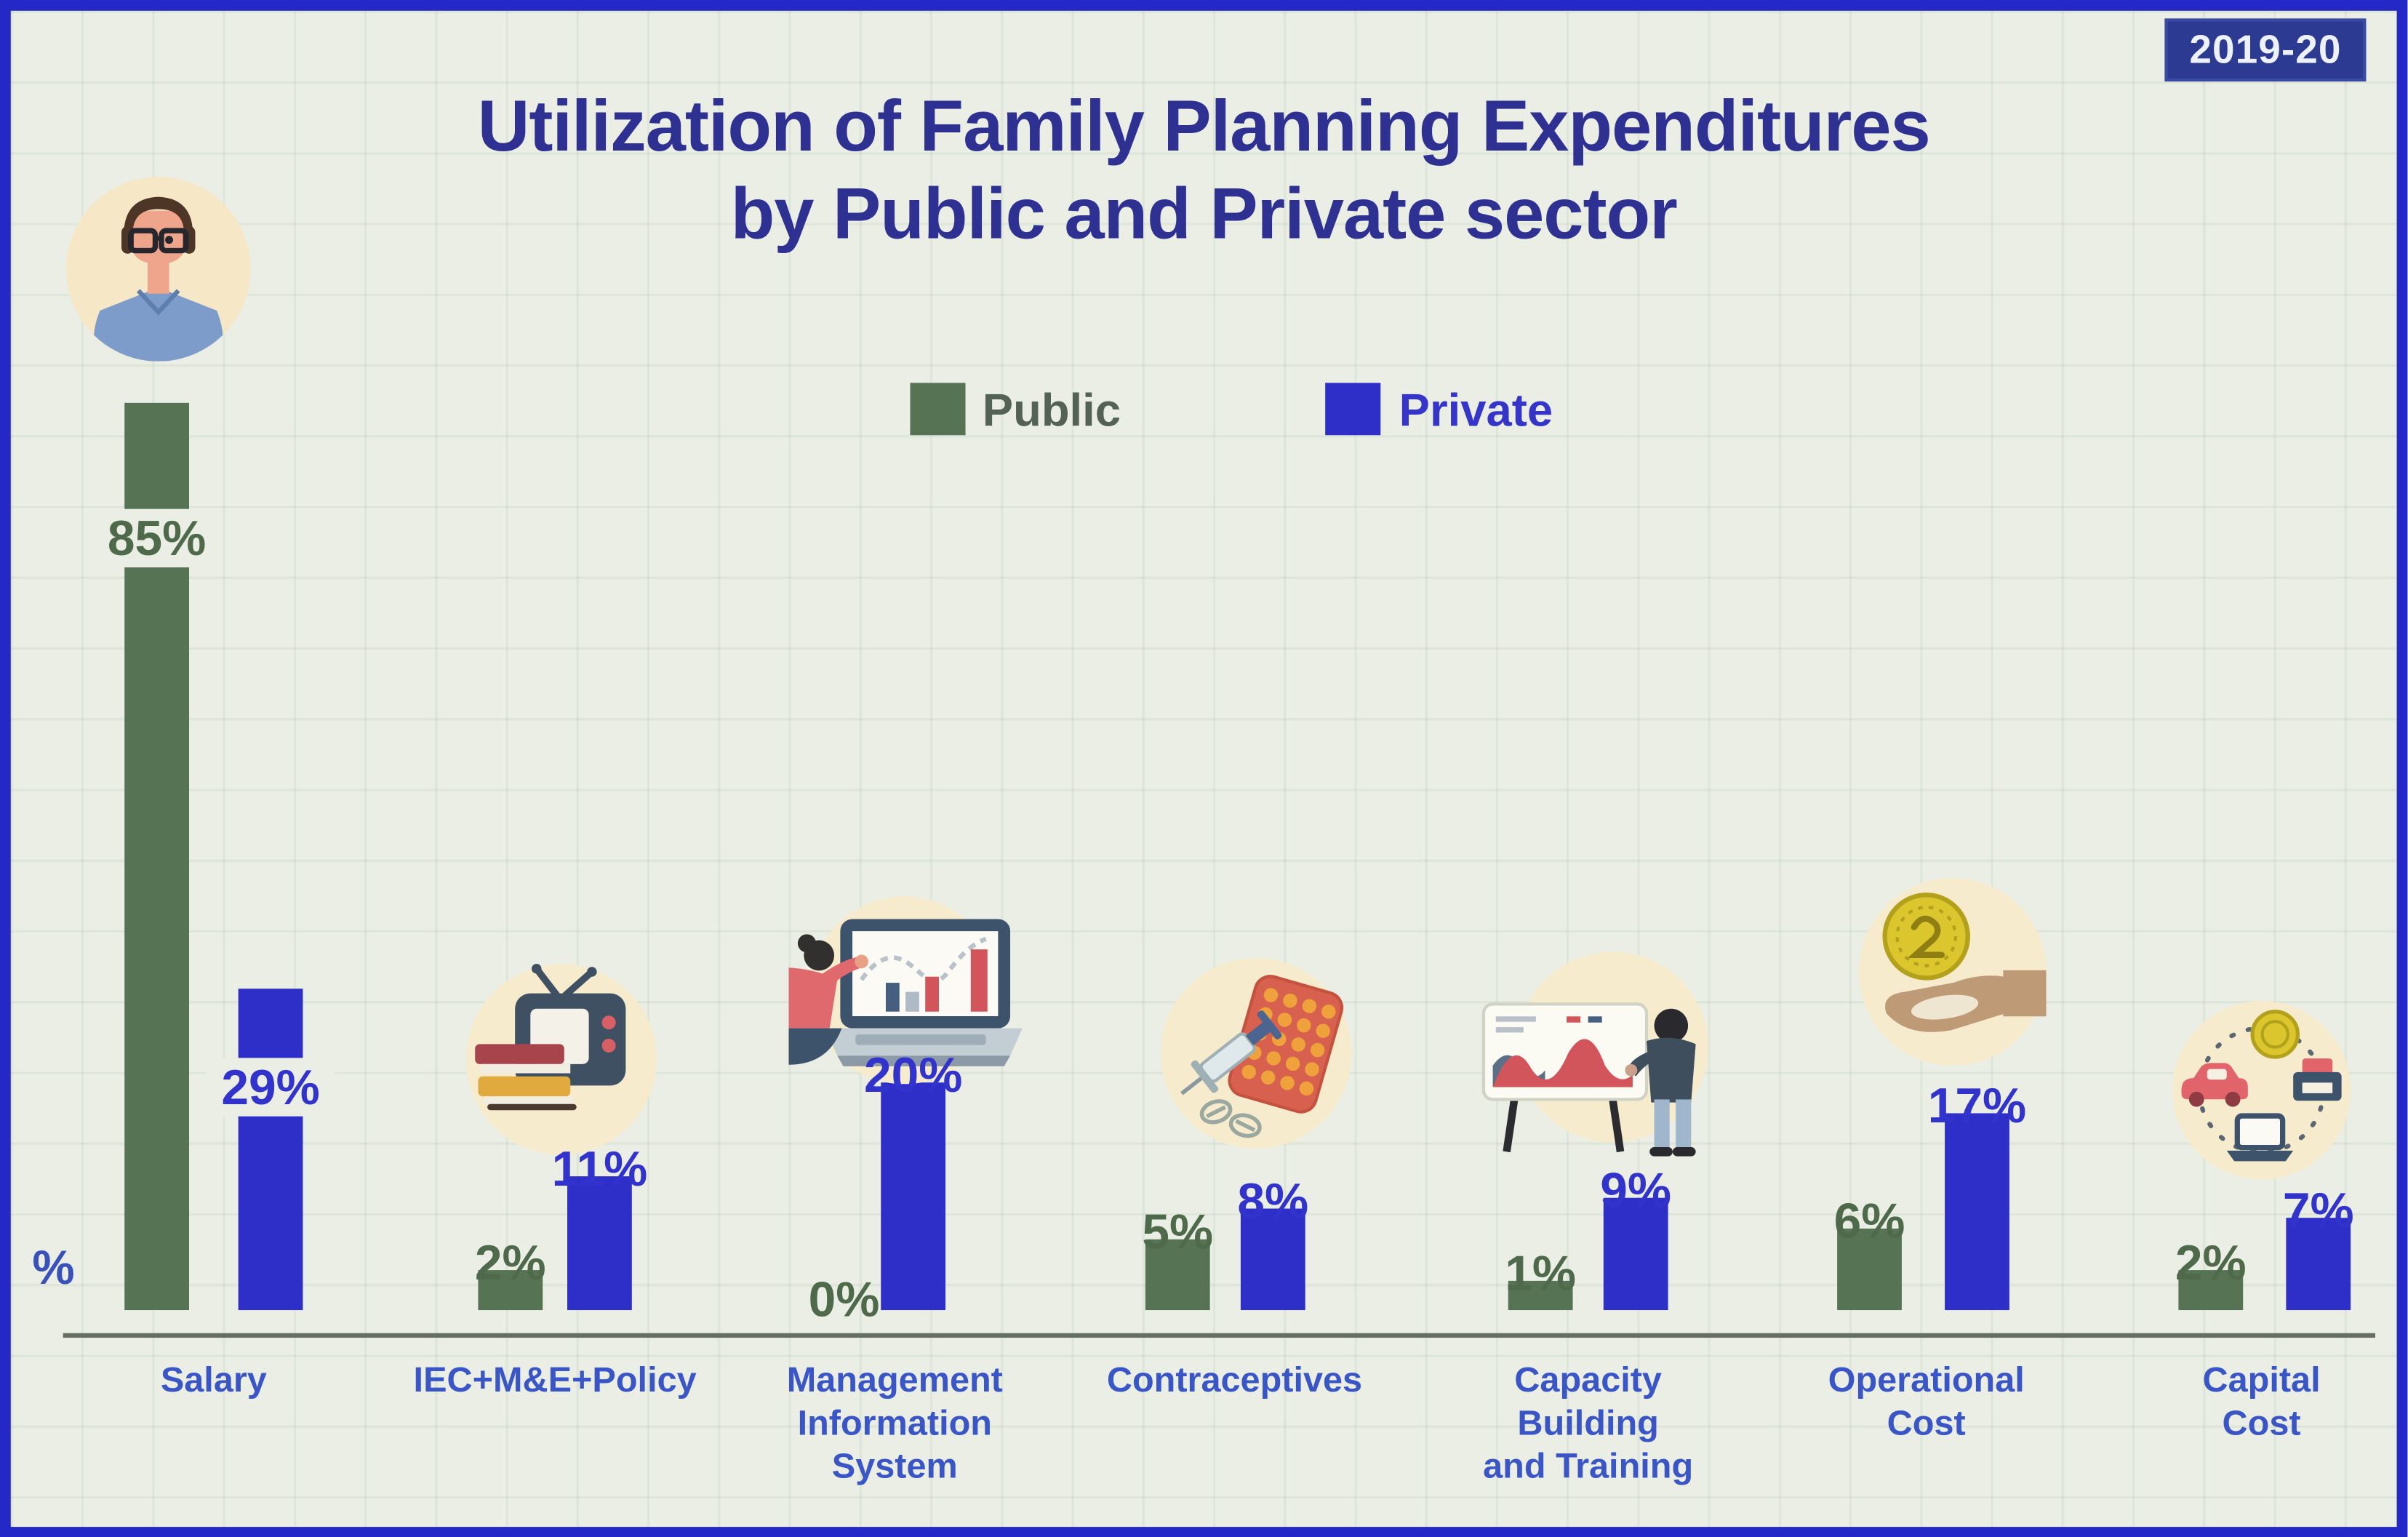  What do you see at coordinates (157, 538) in the screenshot?
I see `value-label-public-salary: 85%` at bounding box center [157, 538].